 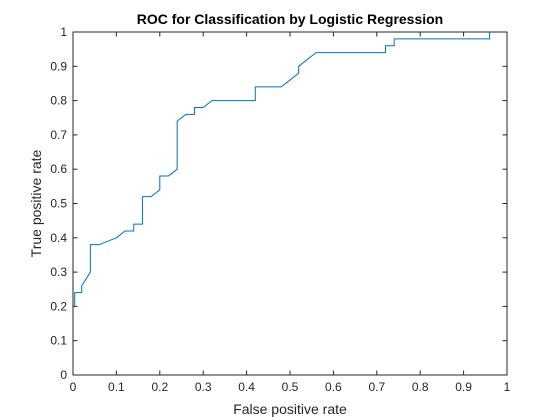 What do you see at coordinates (58, 272) in the screenshot?
I see `y-tick-label: 0.3` at bounding box center [58, 272].